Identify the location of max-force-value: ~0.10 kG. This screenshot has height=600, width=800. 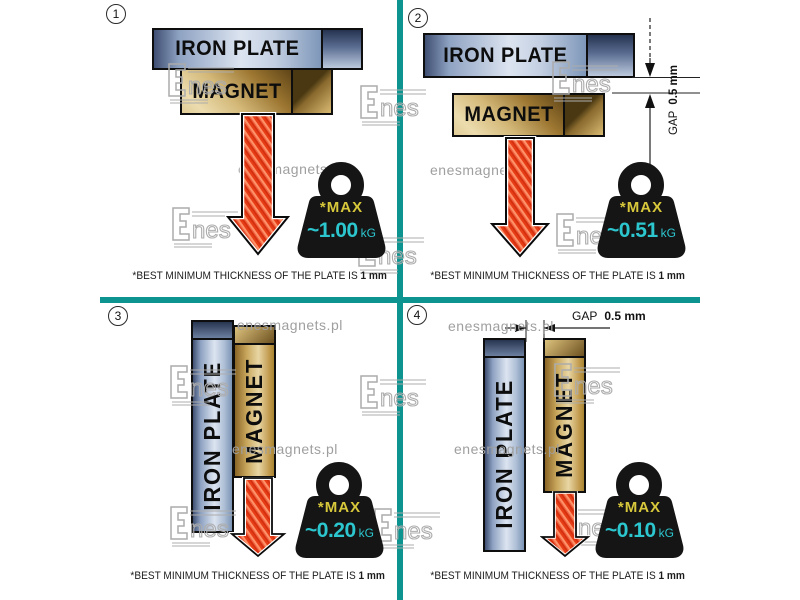
(639, 531).